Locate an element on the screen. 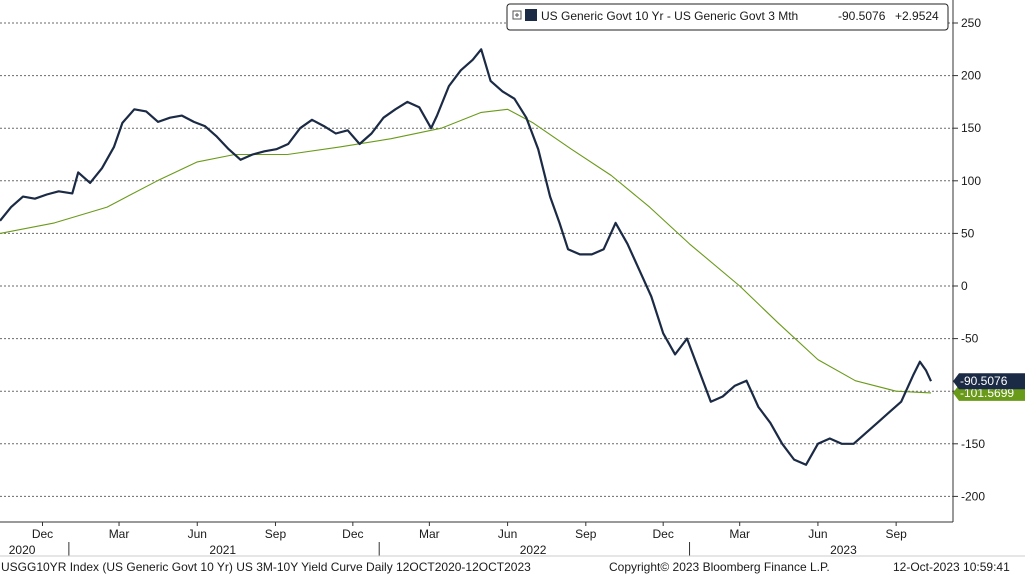  x-year-label: 2020 is located at coordinates (22, 550).